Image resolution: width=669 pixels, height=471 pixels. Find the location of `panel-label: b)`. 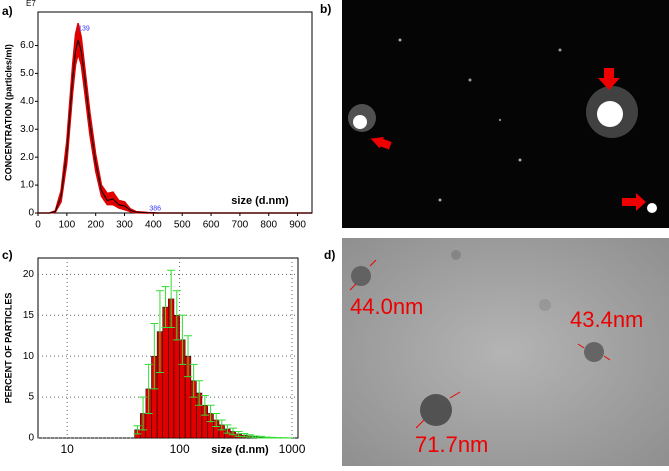

panel-label: b) is located at coordinates (325, 9).